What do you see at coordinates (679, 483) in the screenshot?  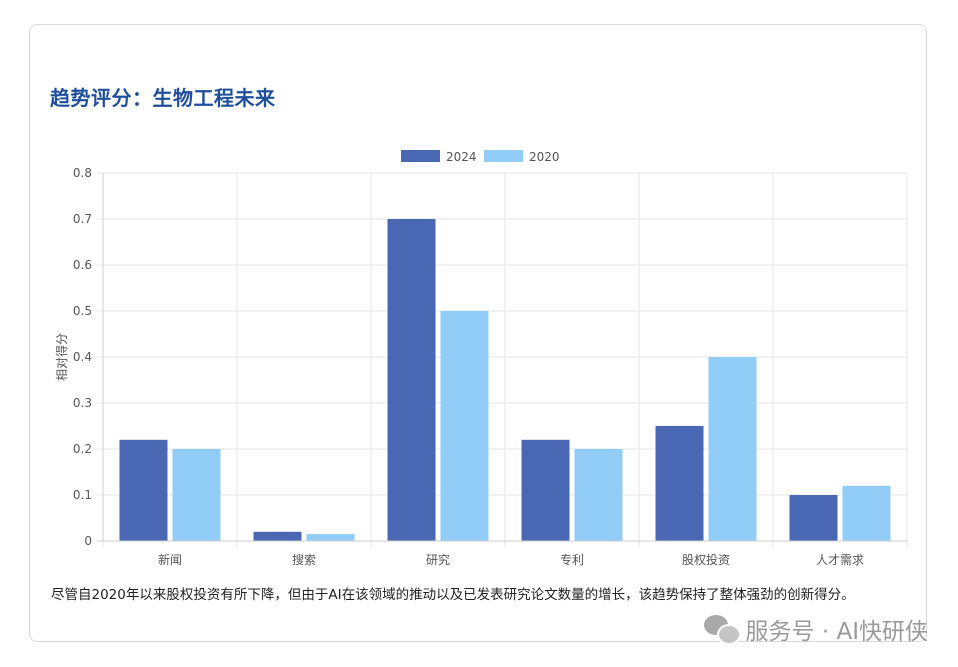 I see `bar-2024-股权投资` at bounding box center [679, 483].